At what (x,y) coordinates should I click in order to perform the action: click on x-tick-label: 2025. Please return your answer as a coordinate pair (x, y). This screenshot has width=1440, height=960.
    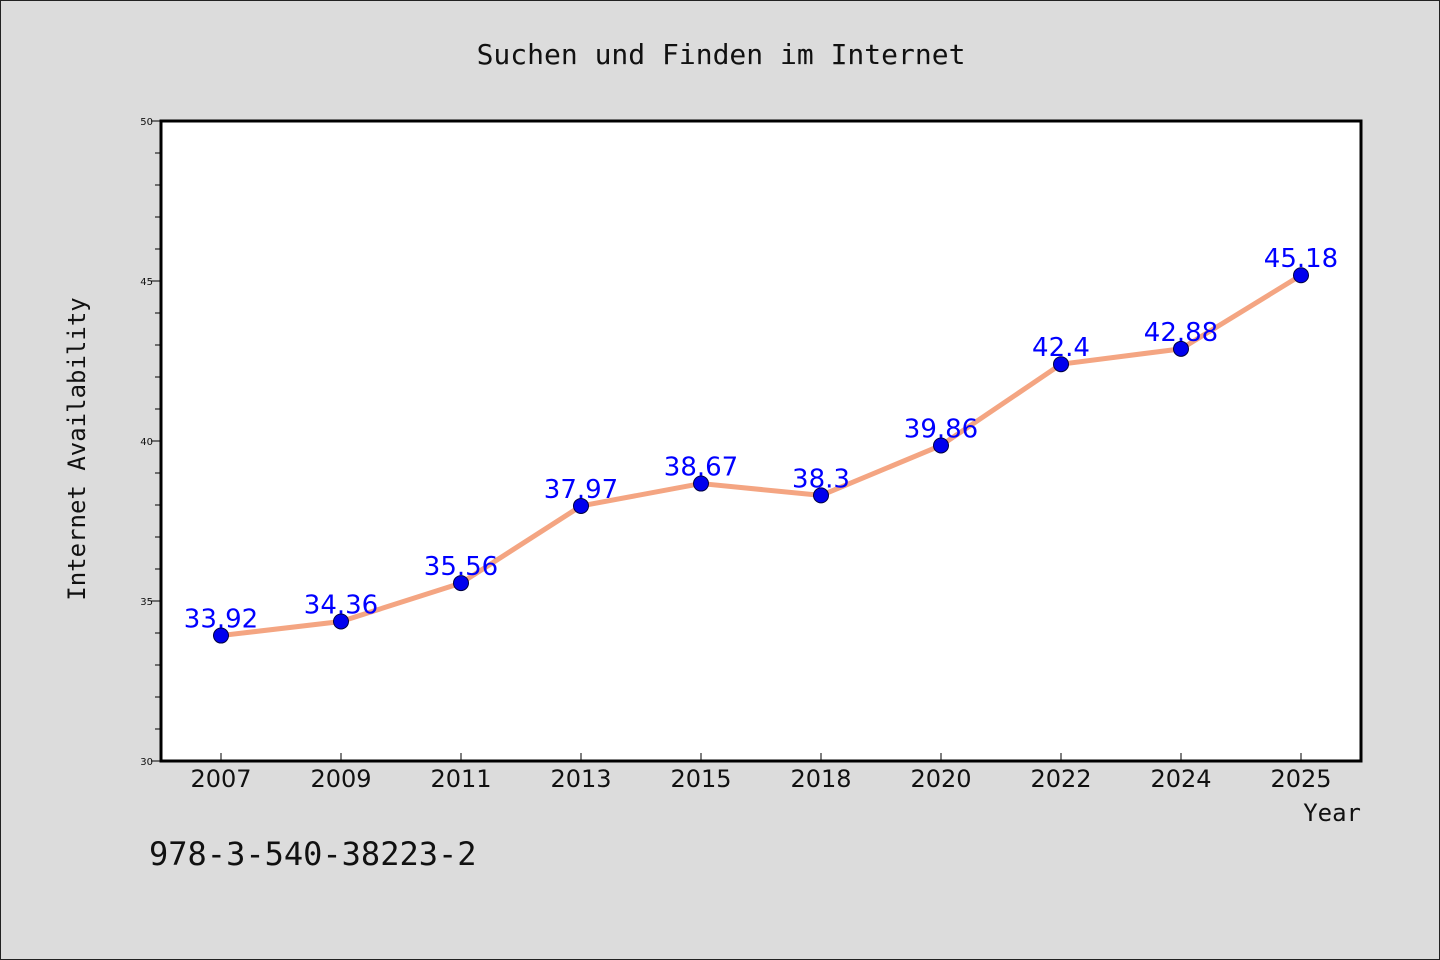
    Looking at the image, I should click on (1300, 779).